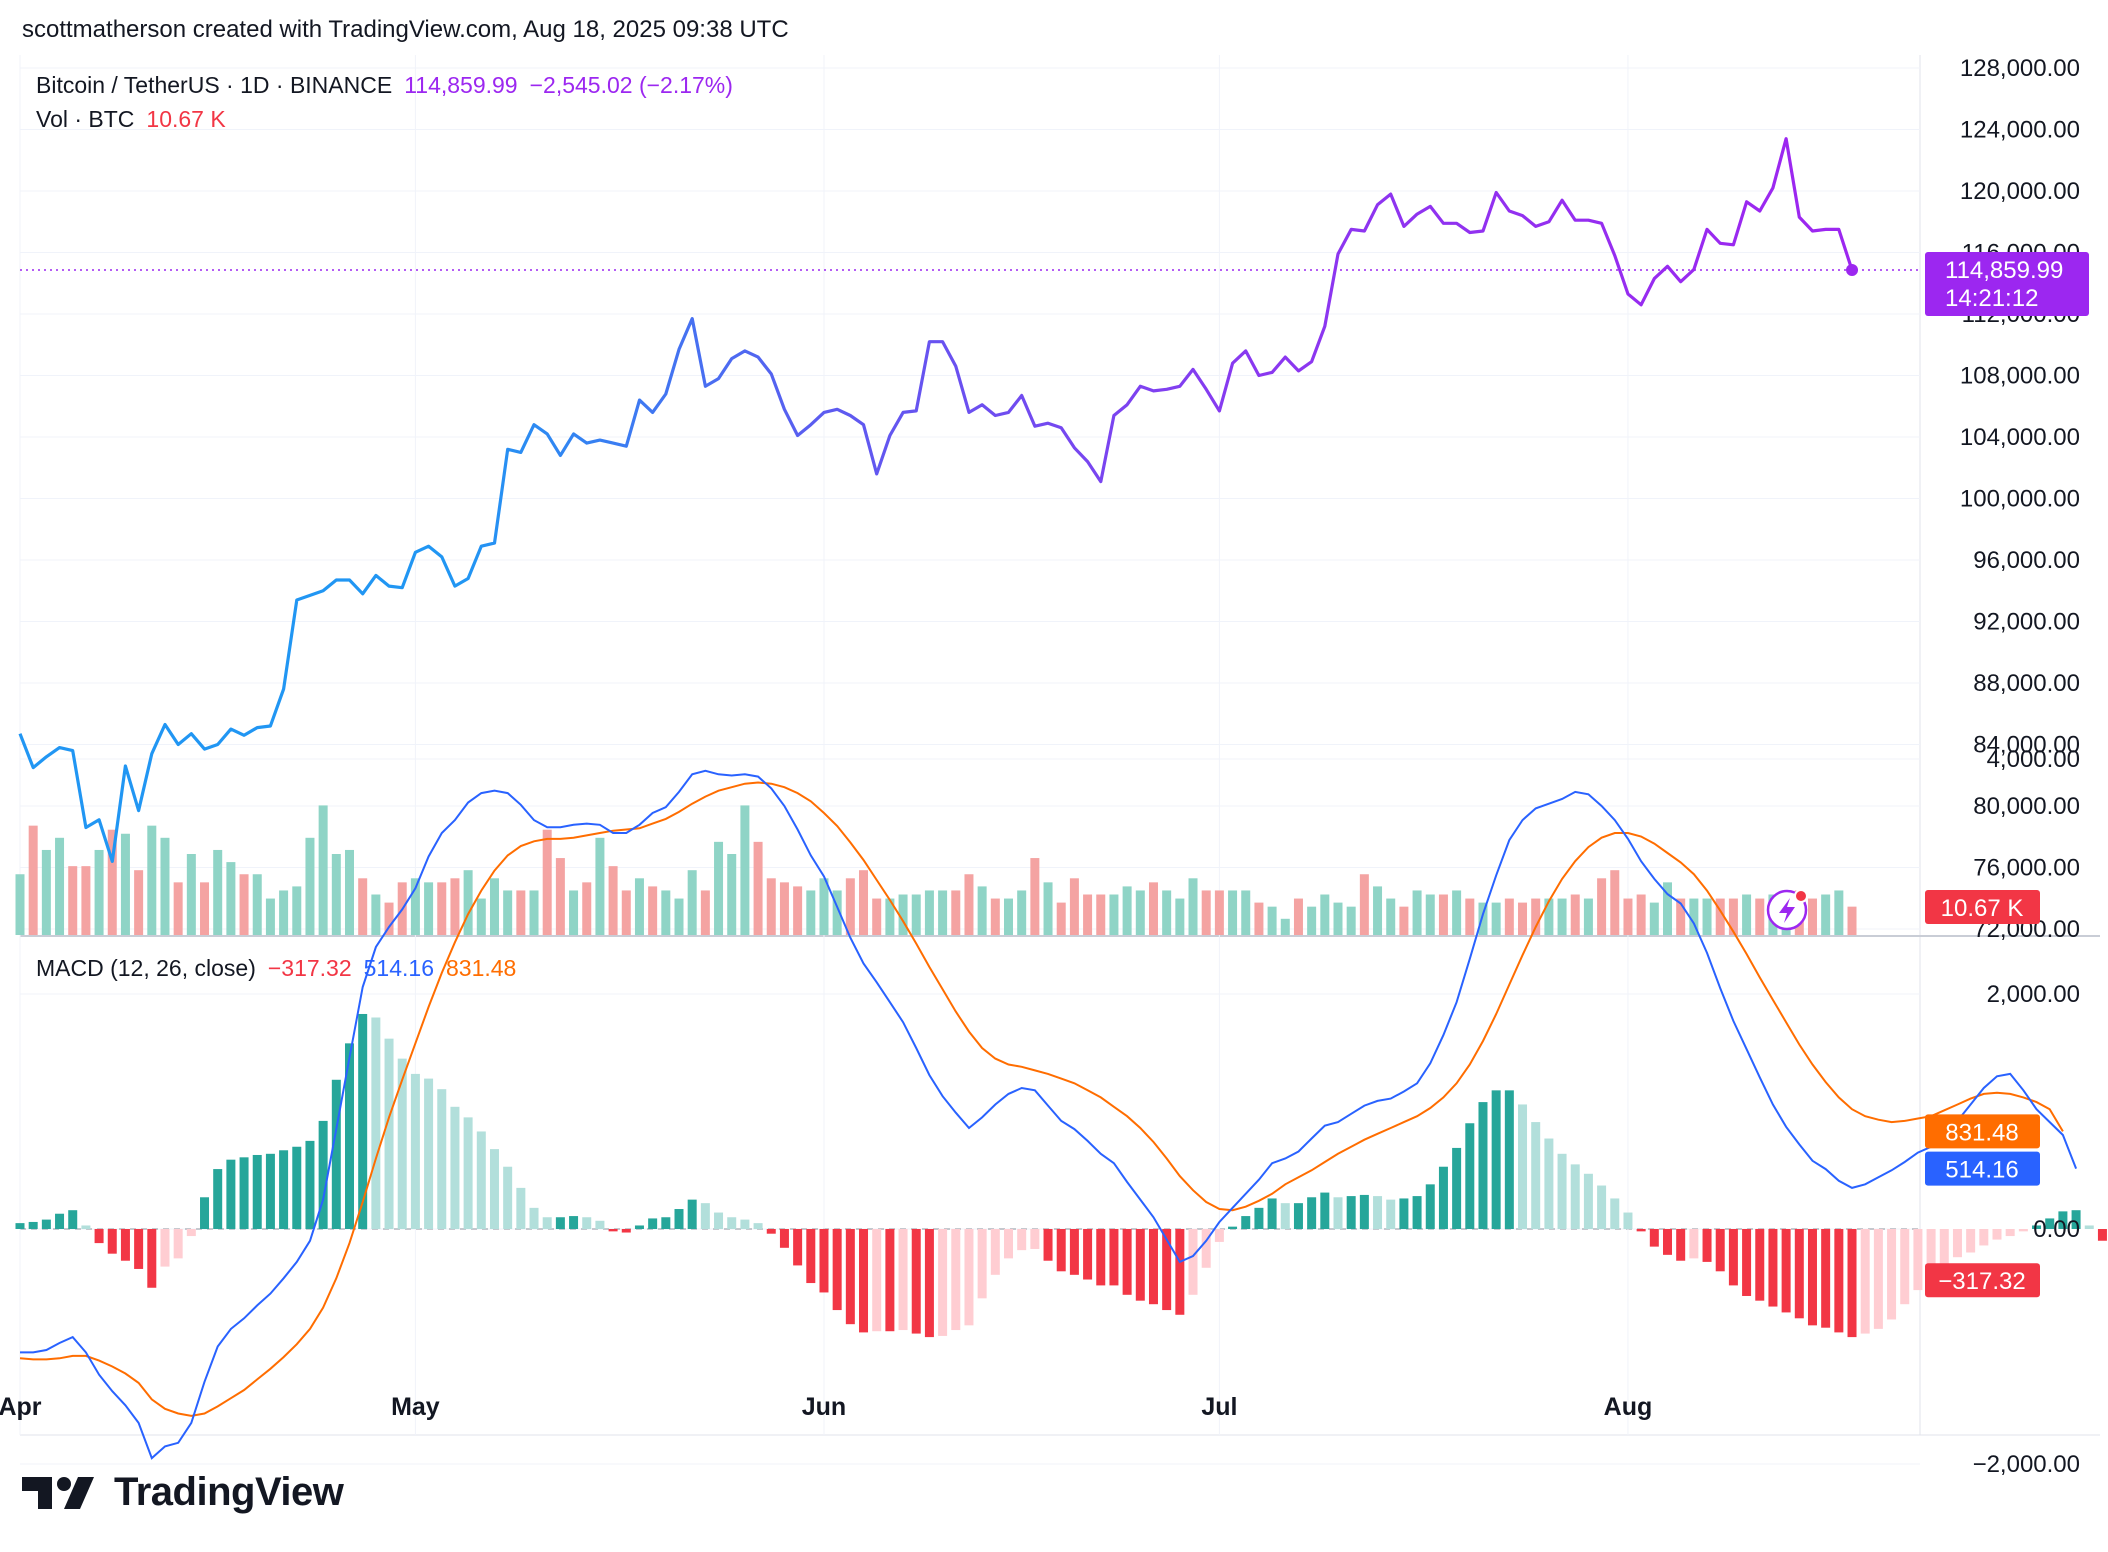 The height and width of the screenshot is (1552, 2108). What do you see at coordinates (1801, 896) in the screenshot?
I see `flash-icon-badge` at bounding box center [1801, 896].